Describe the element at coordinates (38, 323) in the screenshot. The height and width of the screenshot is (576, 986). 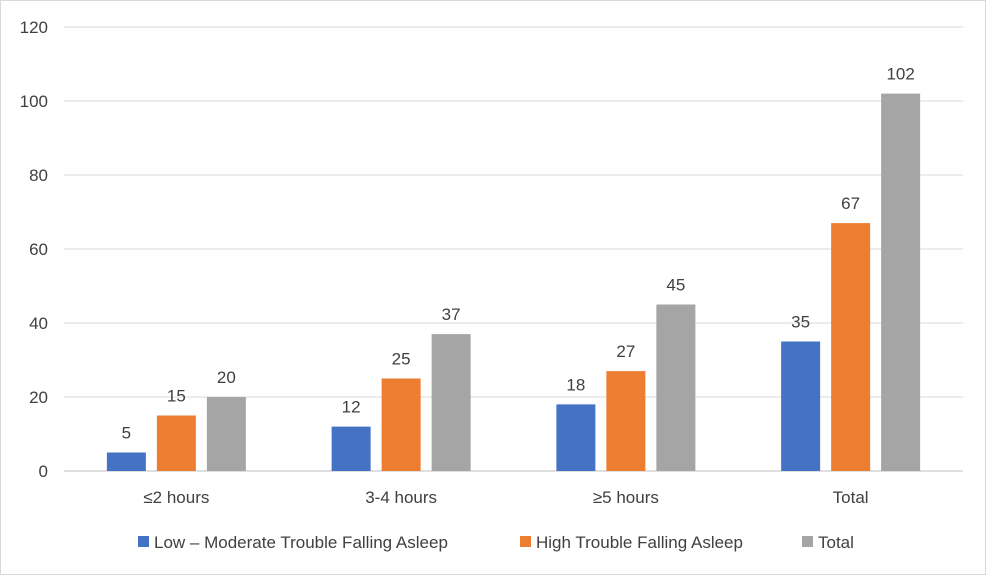
I see `y-tick-label: 40` at that location.